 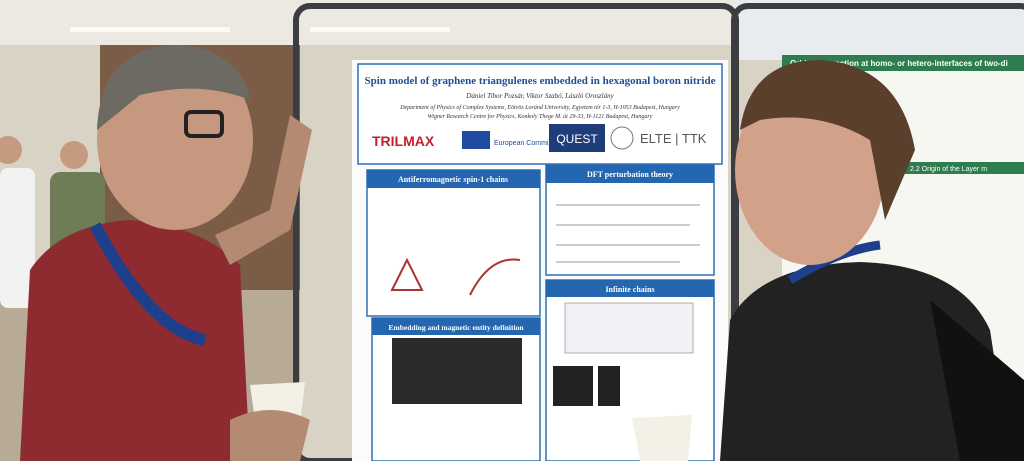 What do you see at coordinates (662, 438) in the screenshot?
I see `cup` at bounding box center [662, 438].